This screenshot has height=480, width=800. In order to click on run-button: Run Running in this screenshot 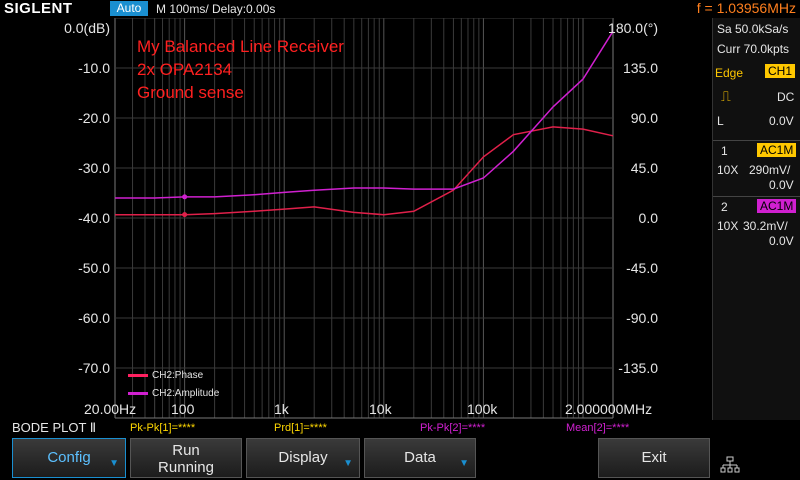, I will do `click(186, 458)`.